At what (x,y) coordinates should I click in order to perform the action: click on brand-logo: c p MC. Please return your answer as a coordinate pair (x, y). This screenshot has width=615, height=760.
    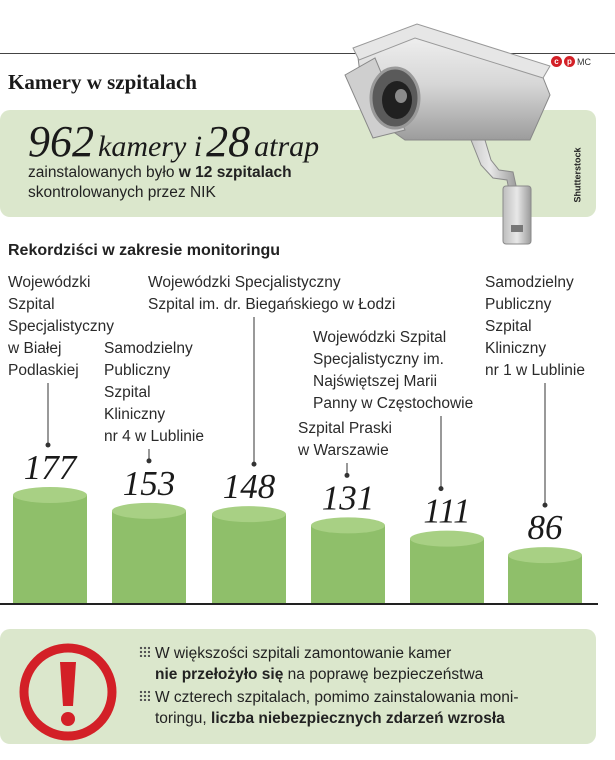
    Looking at the image, I should click on (571, 61).